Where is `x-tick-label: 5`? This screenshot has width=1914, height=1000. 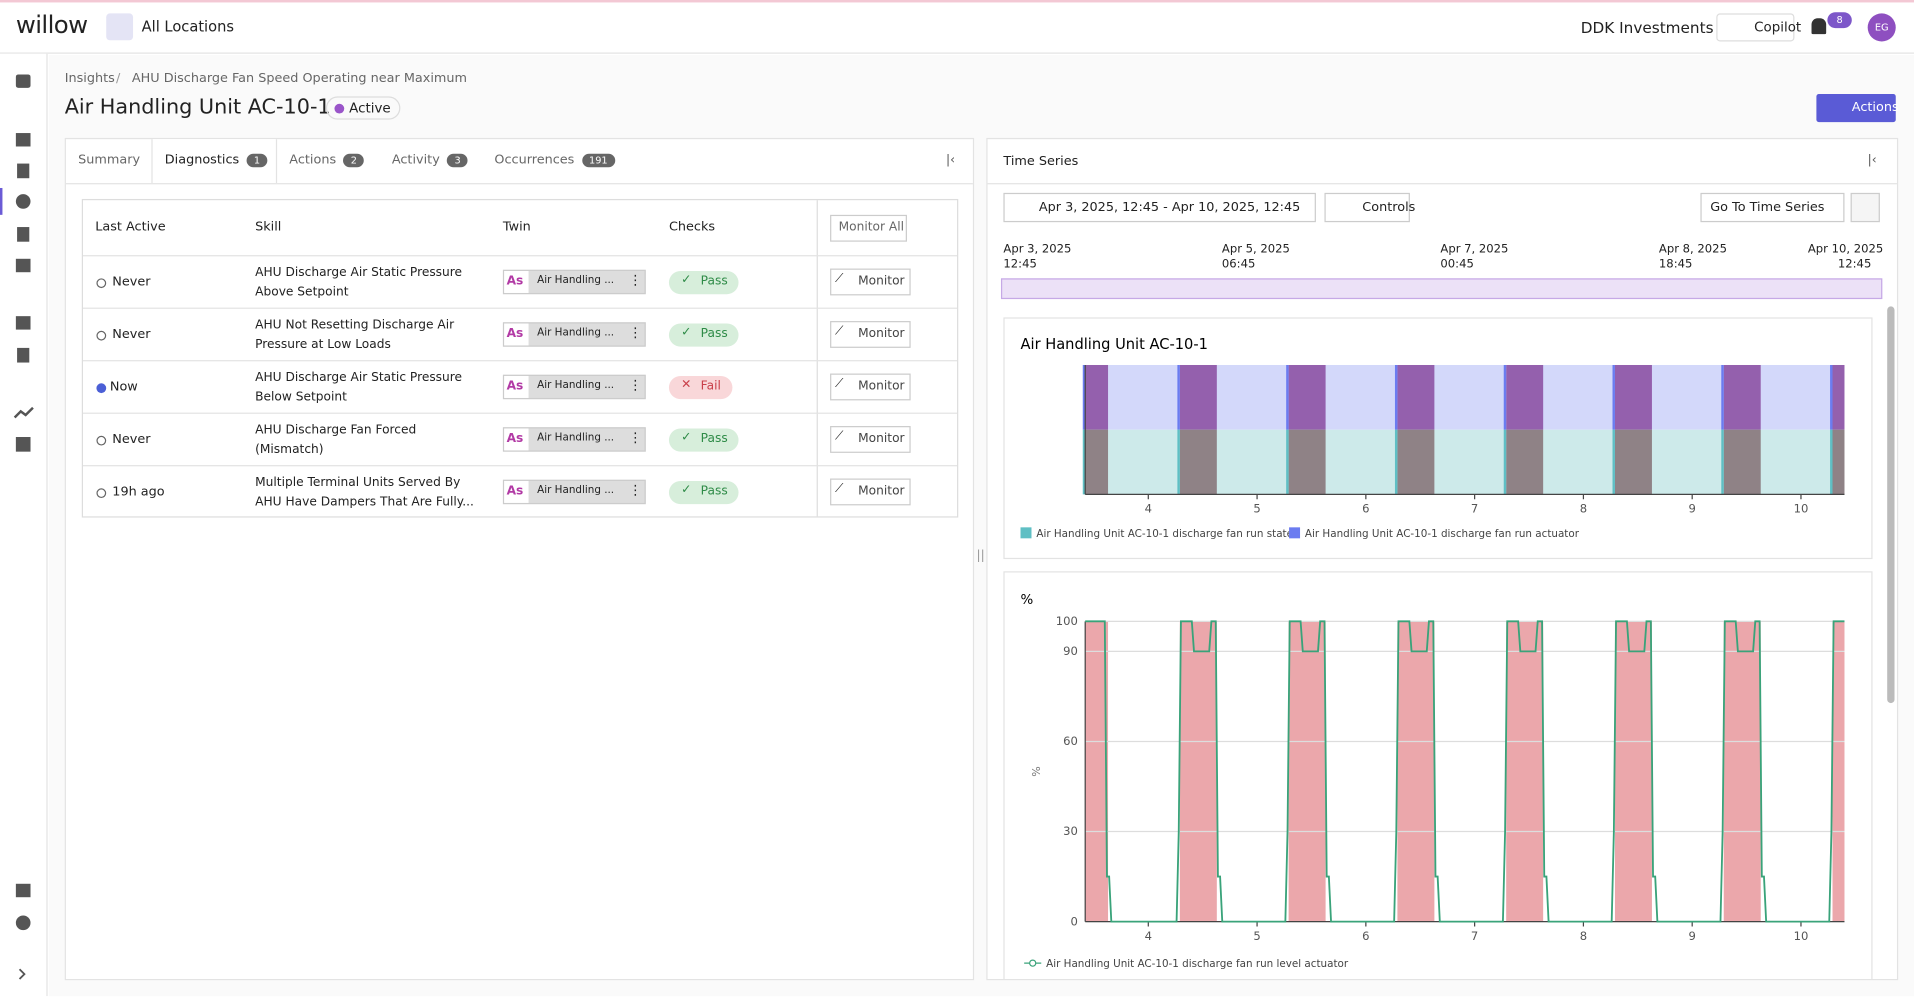 x-tick-label: 5 is located at coordinates (1256, 936).